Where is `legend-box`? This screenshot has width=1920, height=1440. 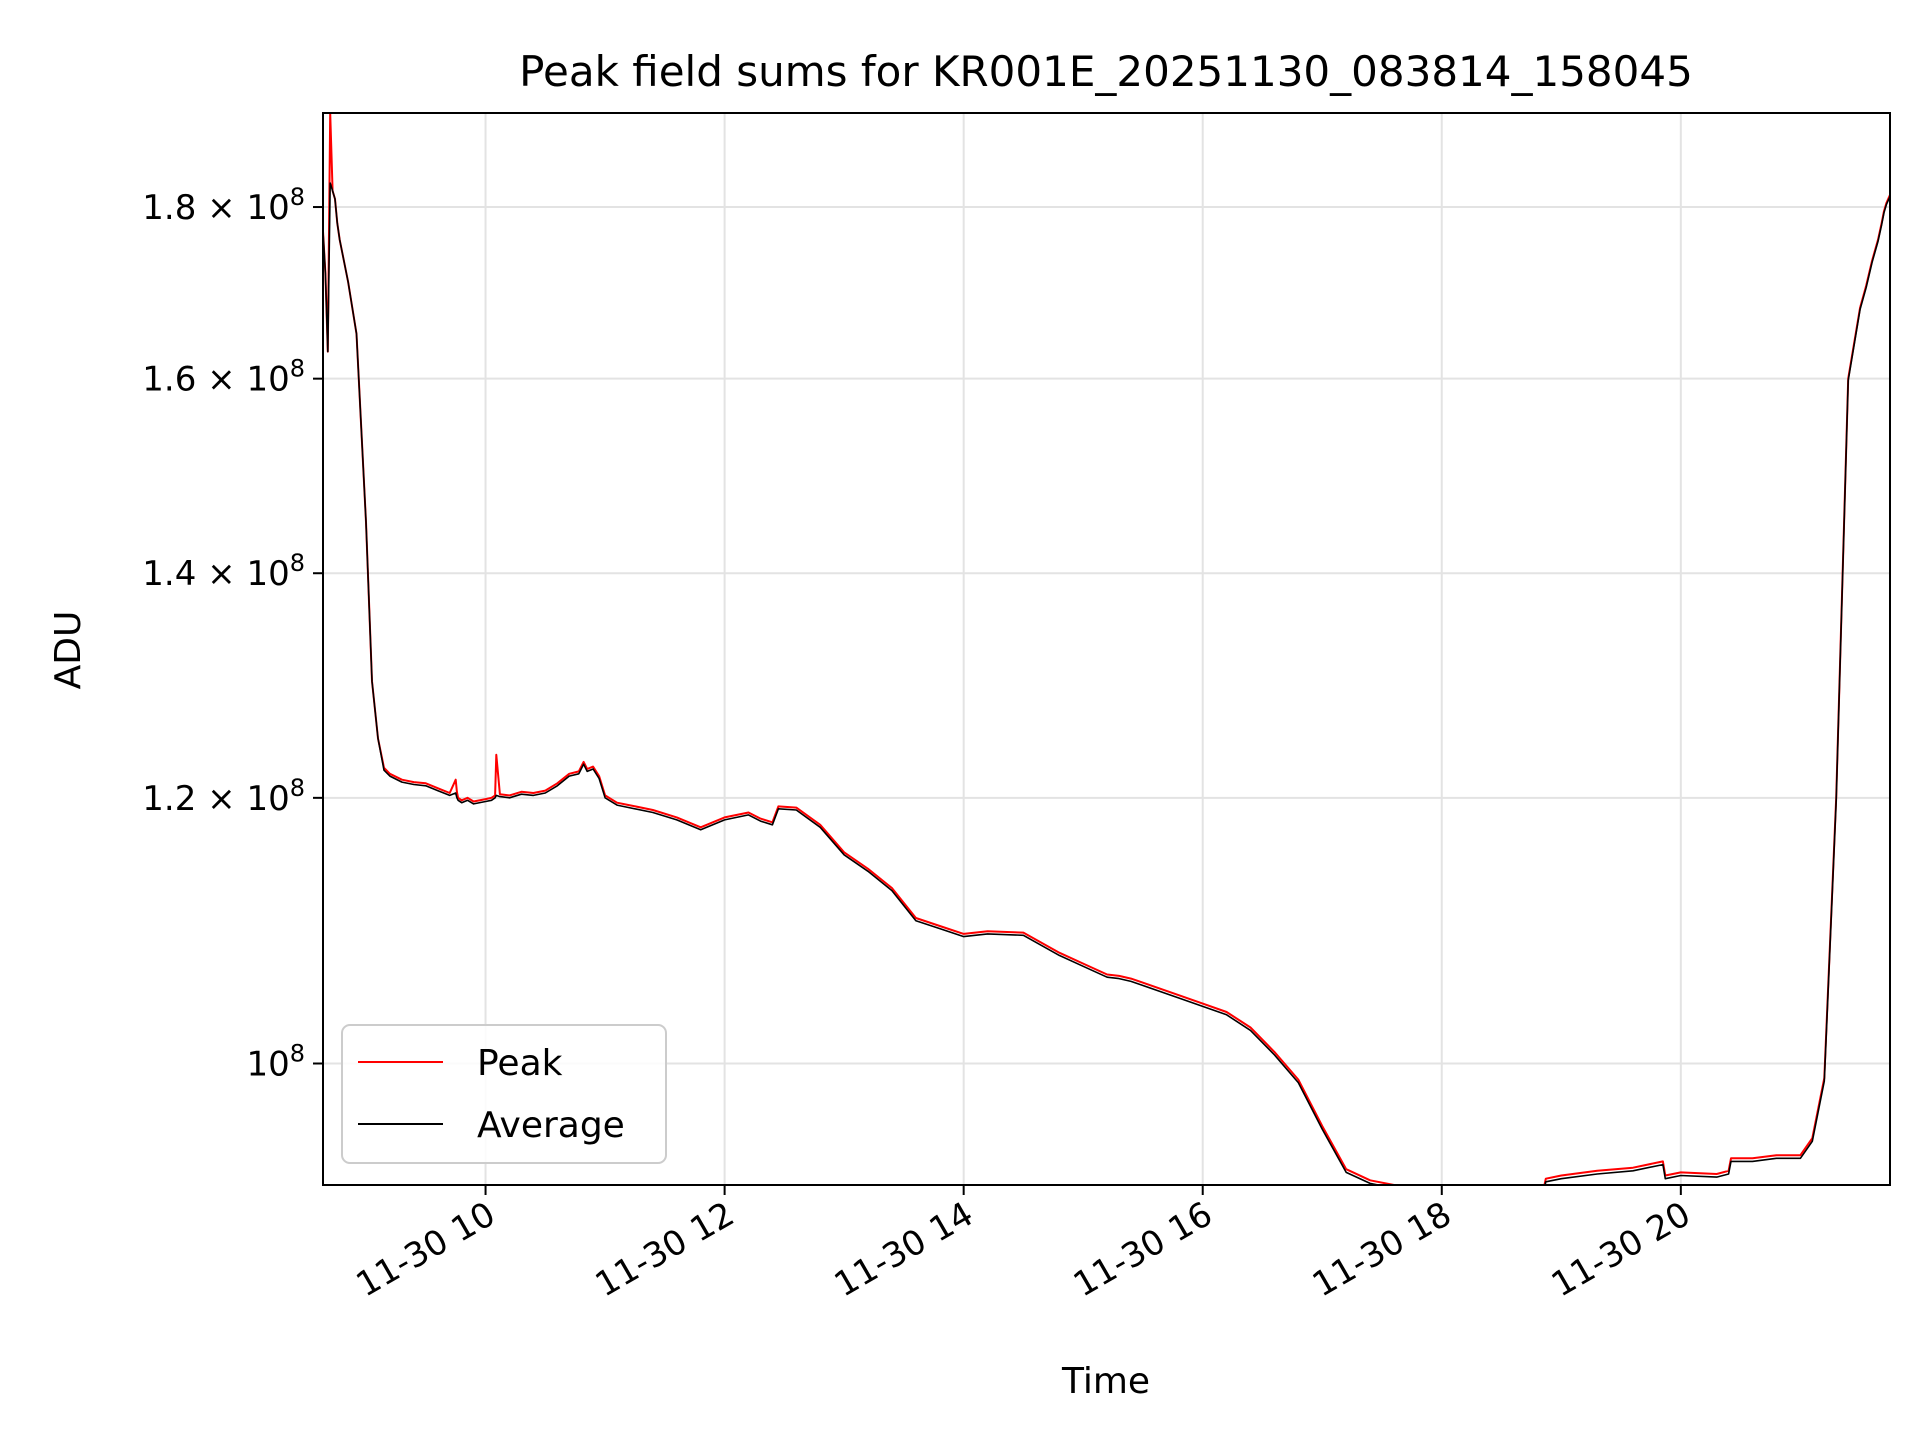 legend-box is located at coordinates (504, 1094).